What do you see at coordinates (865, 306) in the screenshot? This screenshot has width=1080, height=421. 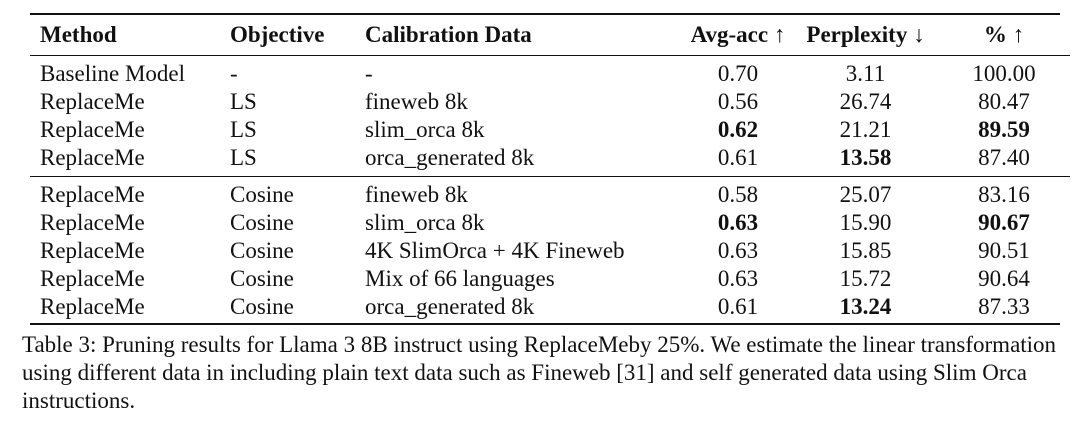 I see `cell-perplexity: 13.24` at bounding box center [865, 306].